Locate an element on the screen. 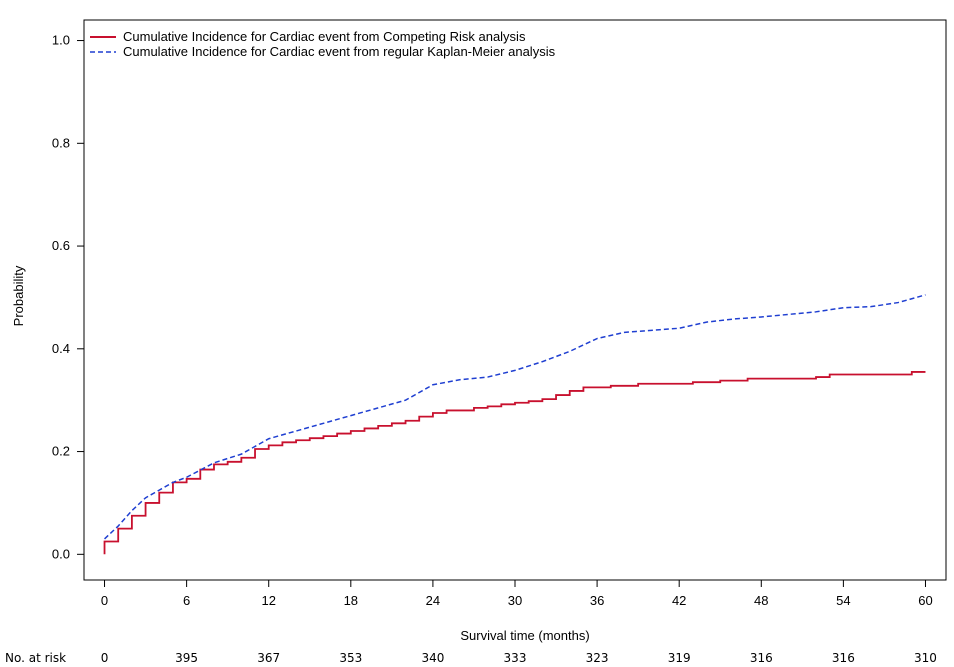 Image resolution: width=954 pixels, height=667 pixels. risk-table-value: 395 is located at coordinates (186, 658).